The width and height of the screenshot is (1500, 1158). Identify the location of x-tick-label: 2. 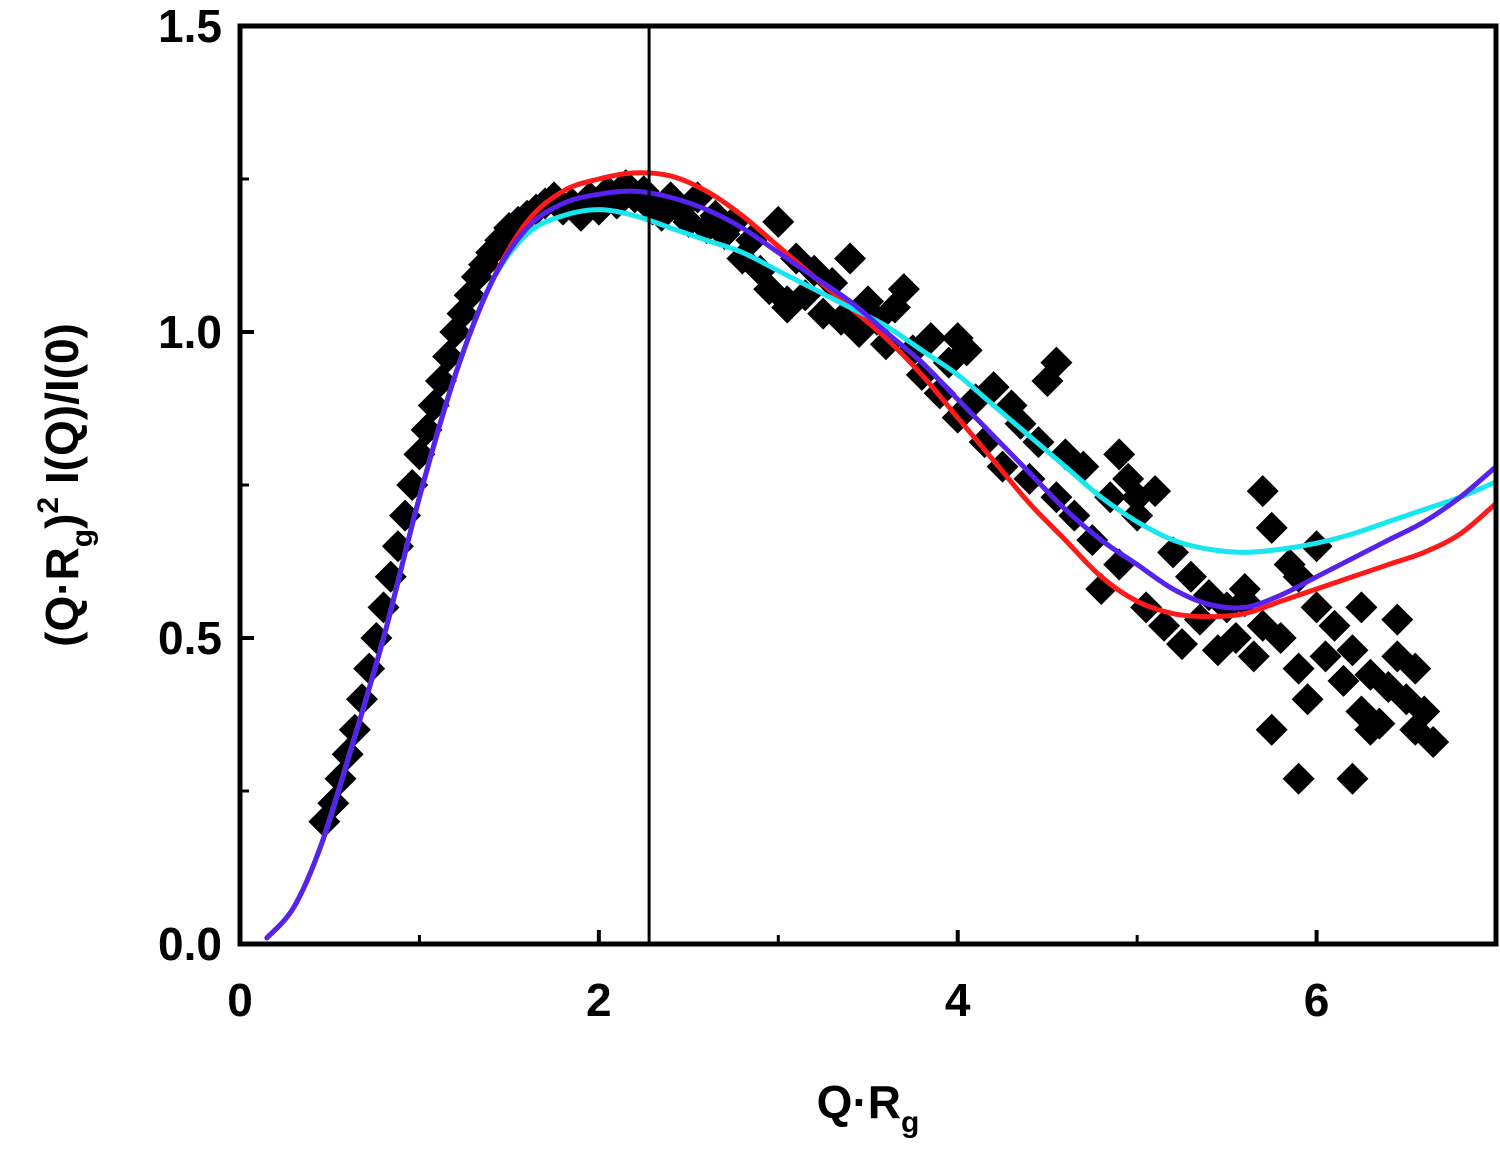
(599, 1000).